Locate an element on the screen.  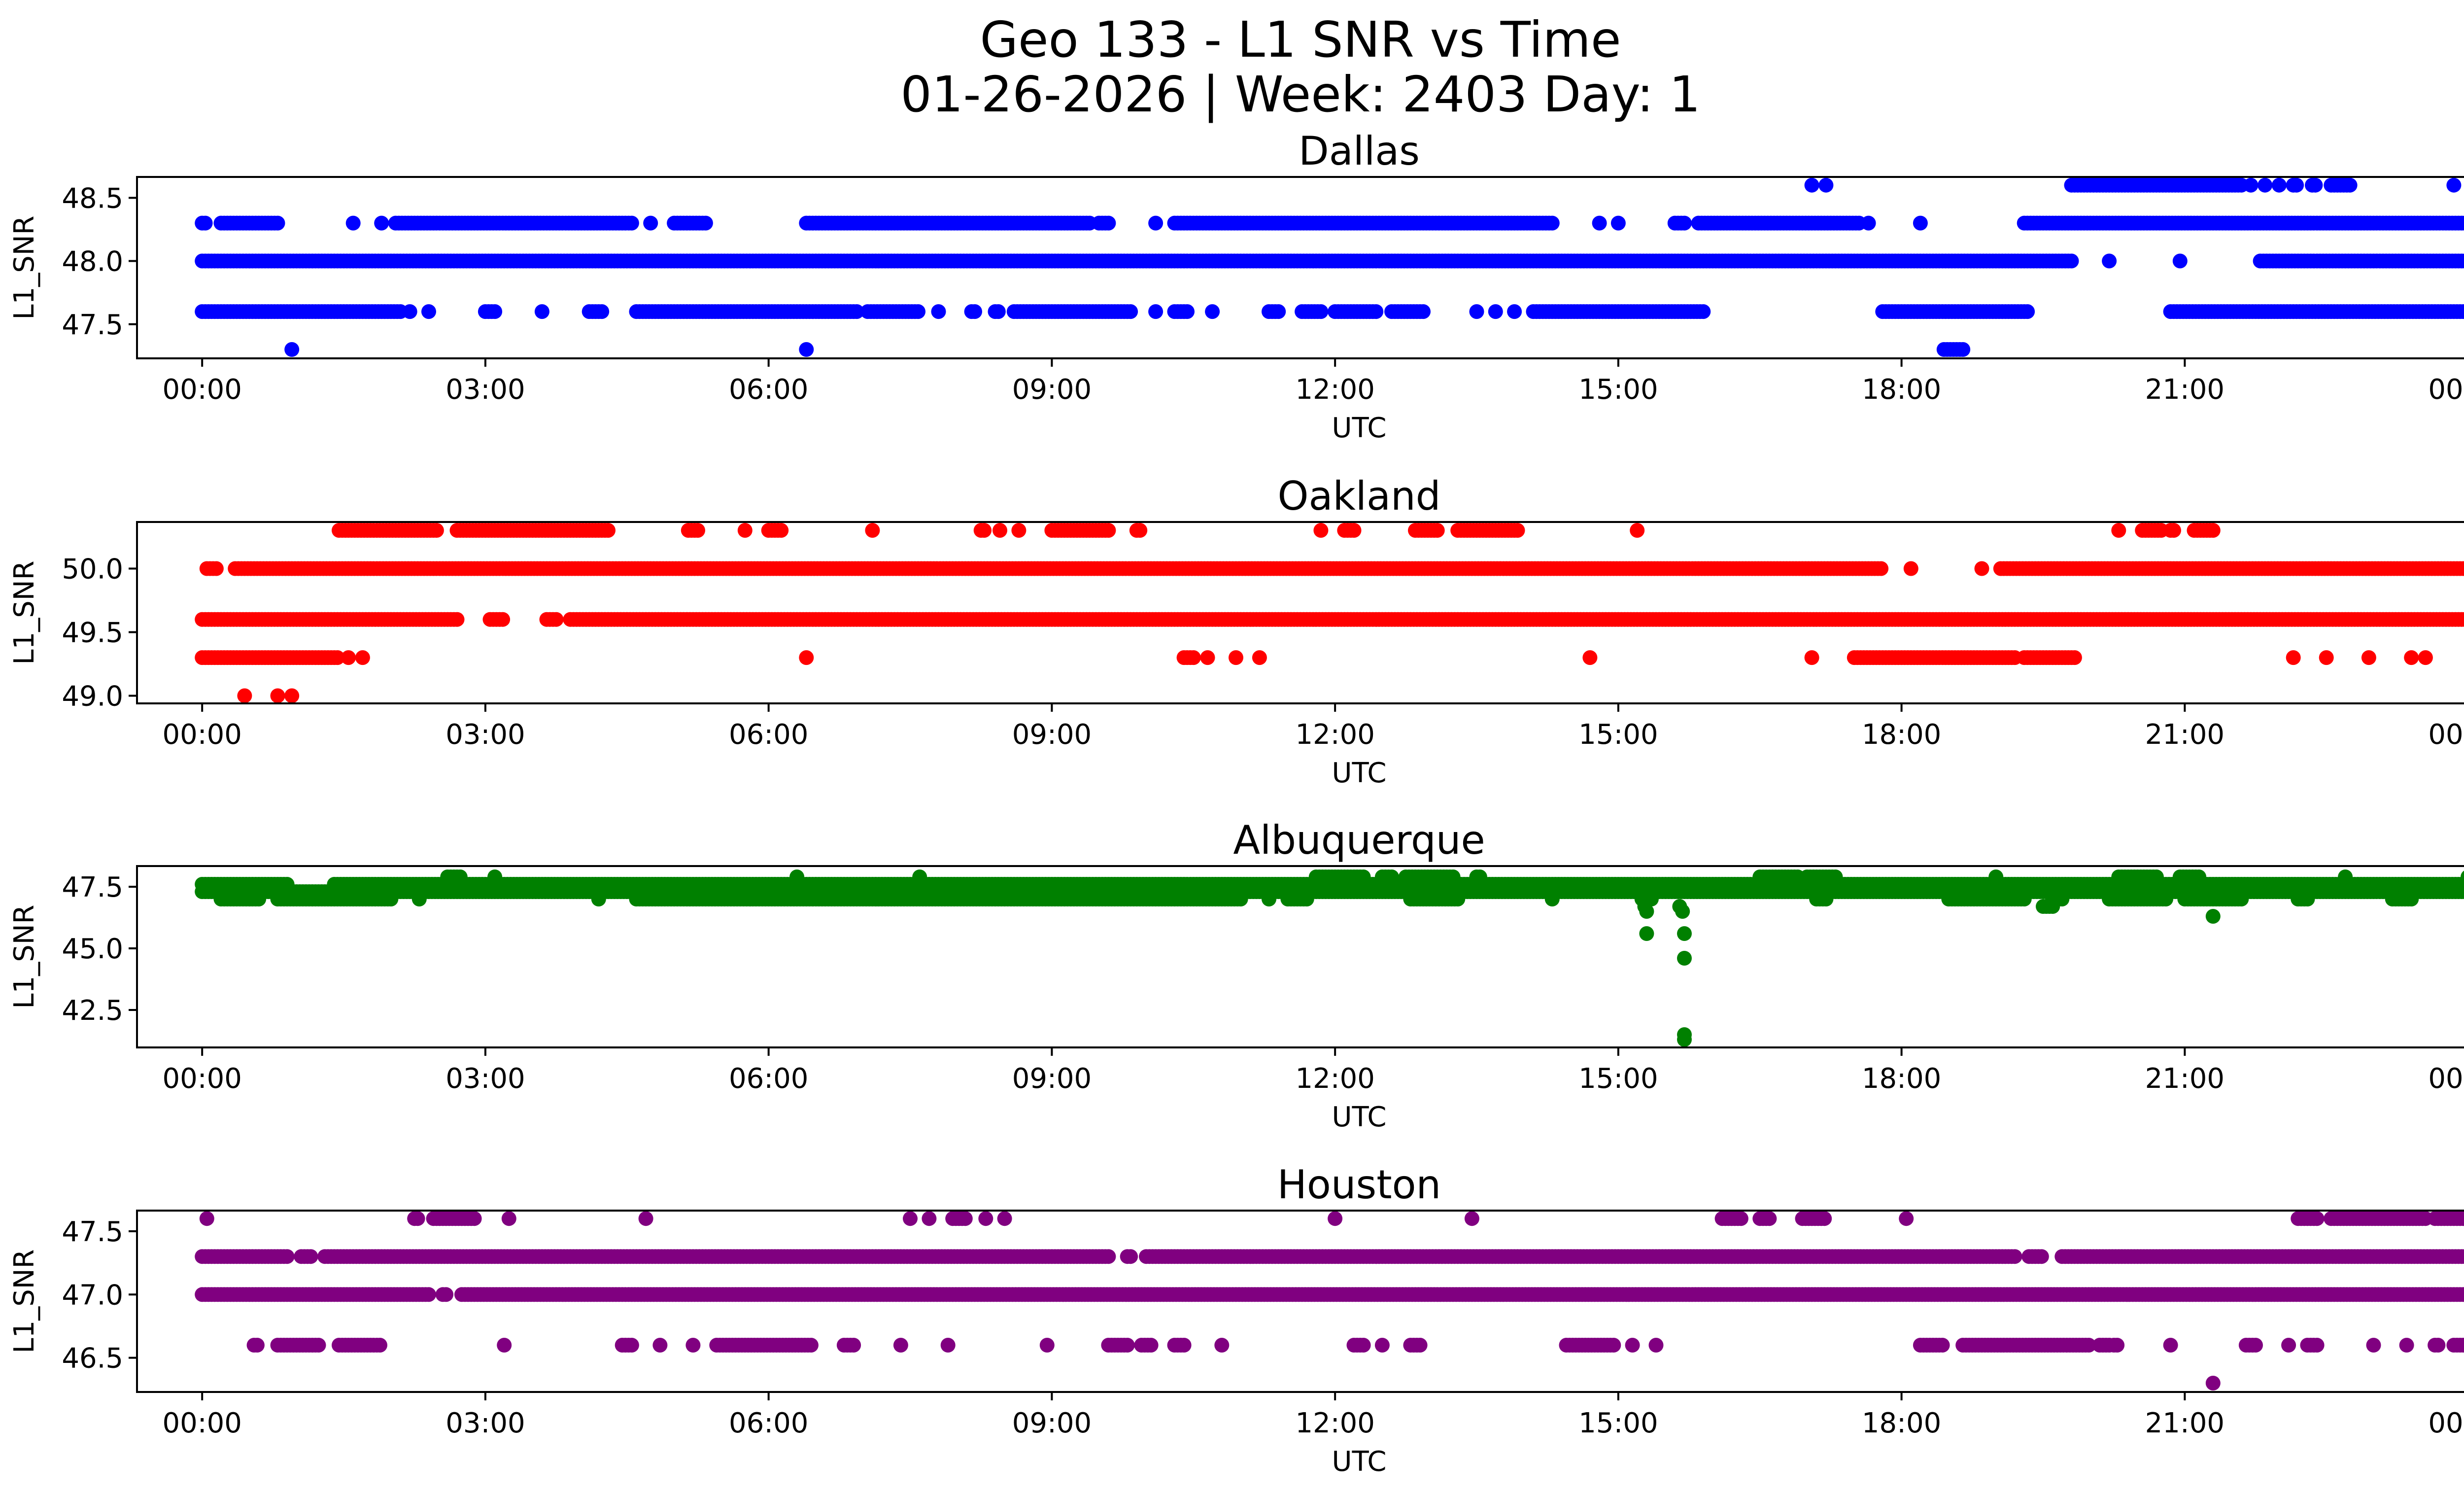
y-tick-label: 48.0 is located at coordinates (92, 262).